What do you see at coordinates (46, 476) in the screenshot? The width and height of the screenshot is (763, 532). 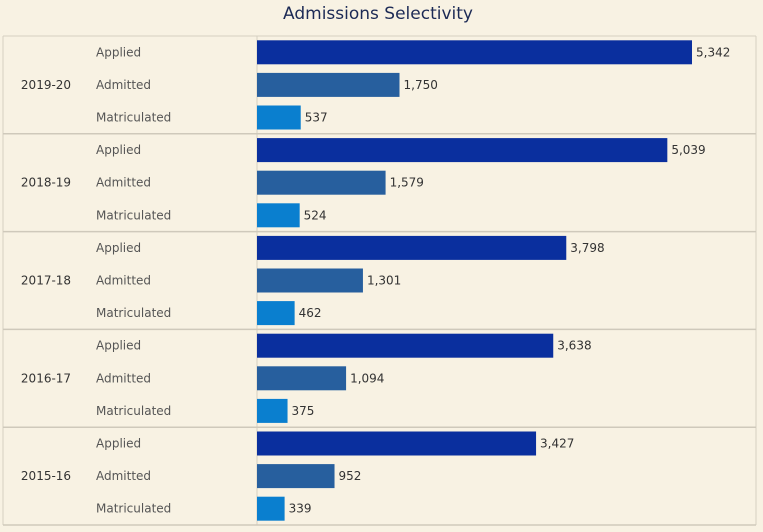 I see `year-label: 2015-16` at bounding box center [46, 476].